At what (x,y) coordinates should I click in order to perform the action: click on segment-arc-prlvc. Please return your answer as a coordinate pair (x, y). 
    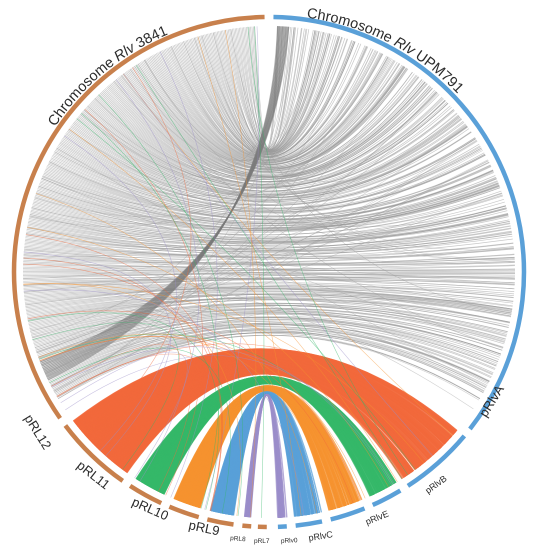
    Looking at the image, I should click on (309, 523).